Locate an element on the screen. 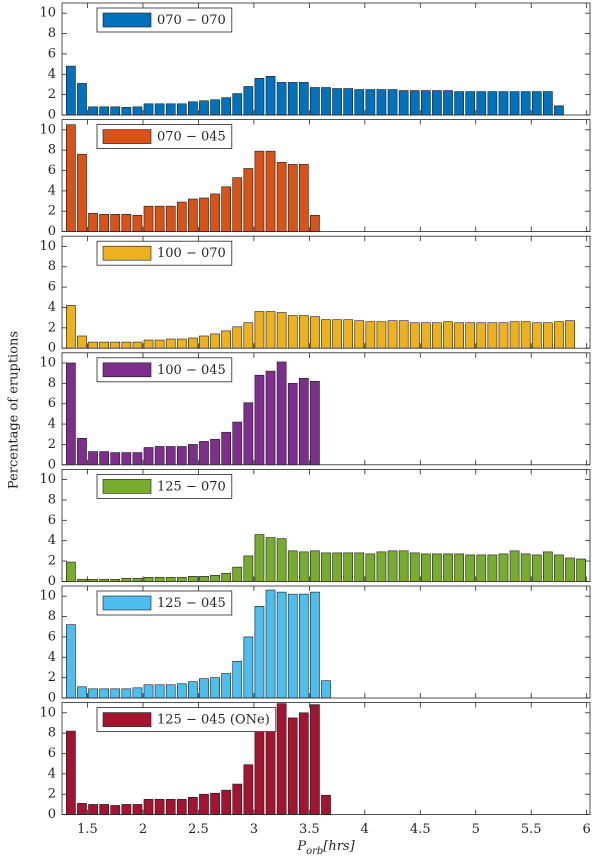 This screenshot has width=598, height=861. axes-box is located at coordinates (326, 758).